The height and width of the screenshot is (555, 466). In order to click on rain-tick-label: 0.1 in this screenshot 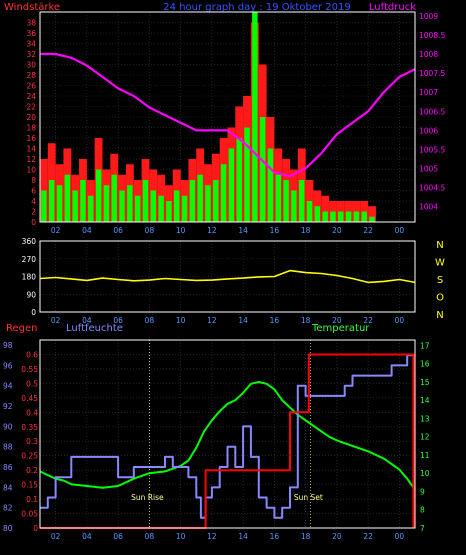, I will do `click(32, 499)`.